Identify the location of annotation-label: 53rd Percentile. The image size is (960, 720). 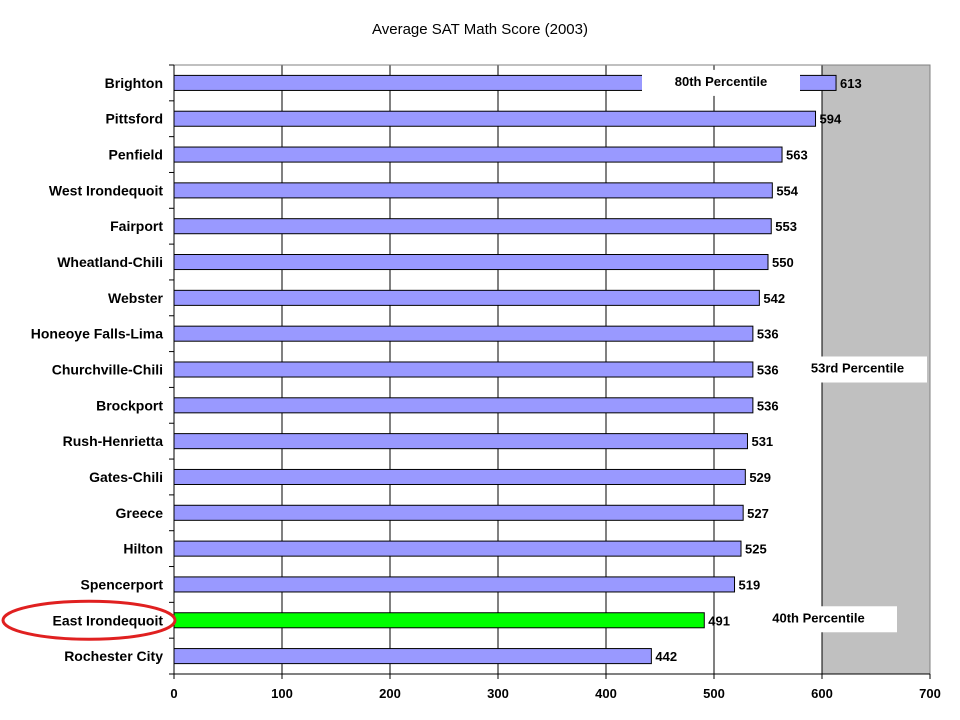
(857, 368).